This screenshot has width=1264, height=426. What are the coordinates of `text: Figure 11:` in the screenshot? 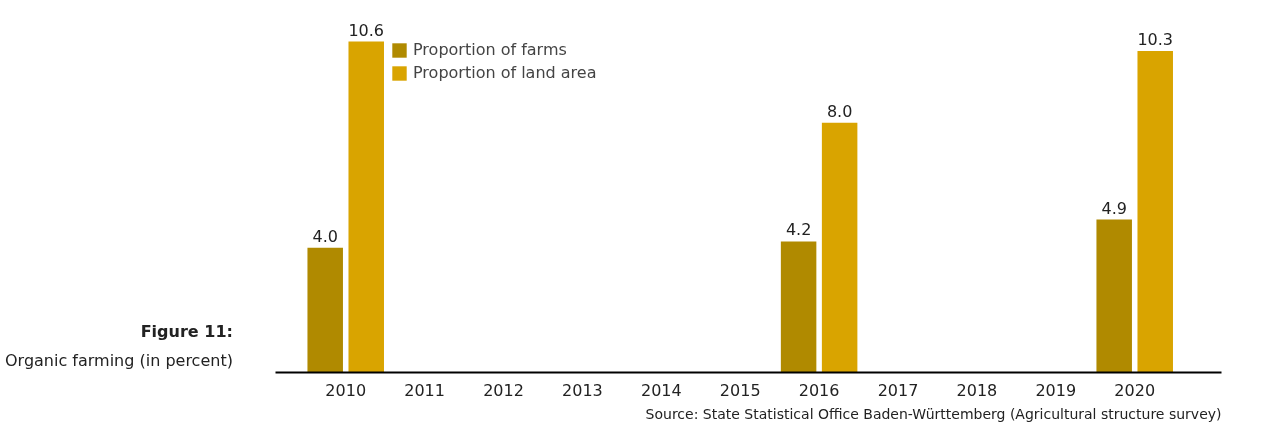 It's located at (186, 332).